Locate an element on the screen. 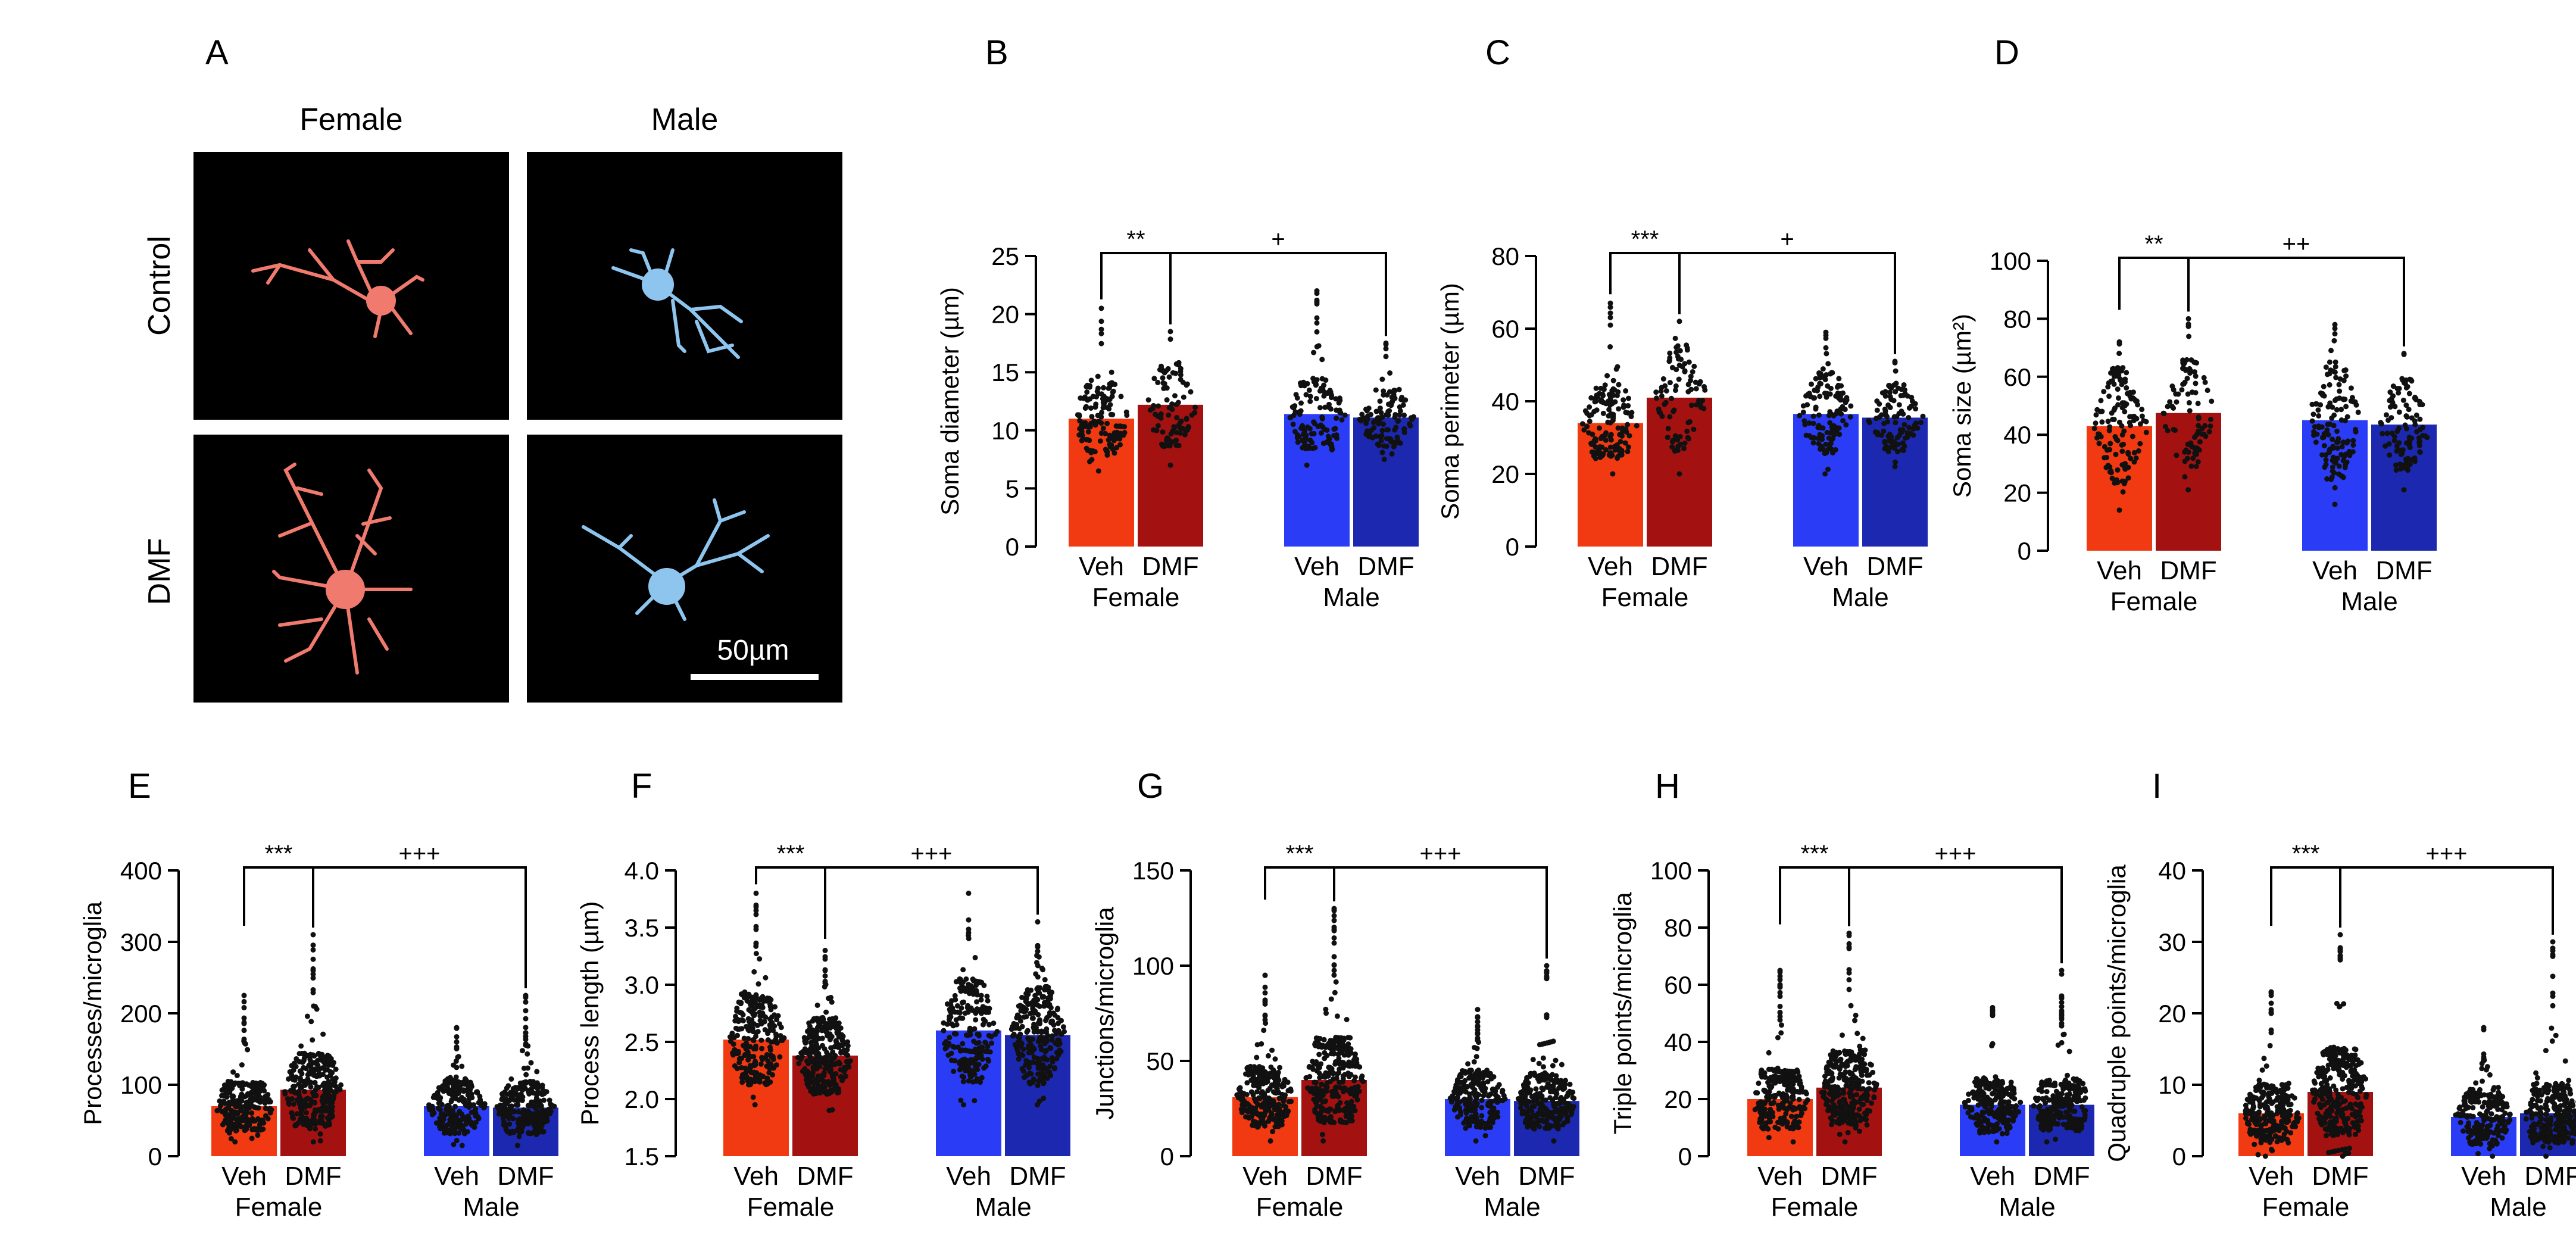 Image resolution: width=2576 pixels, height=1258 pixels. y-tick-label: 5 is located at coordinates (1012, 489).